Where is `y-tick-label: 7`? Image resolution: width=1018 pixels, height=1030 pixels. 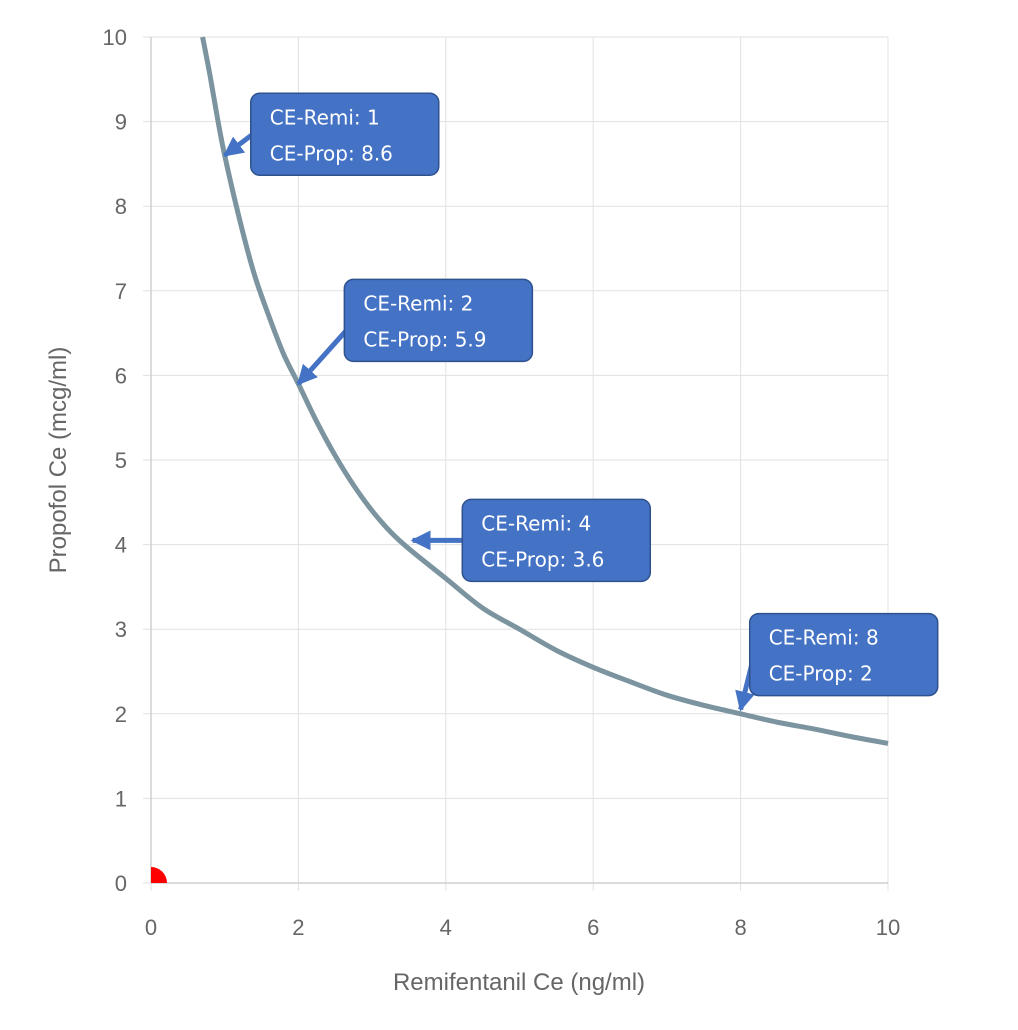 y-tick-label: 7 is located at coordinates (121, 291).